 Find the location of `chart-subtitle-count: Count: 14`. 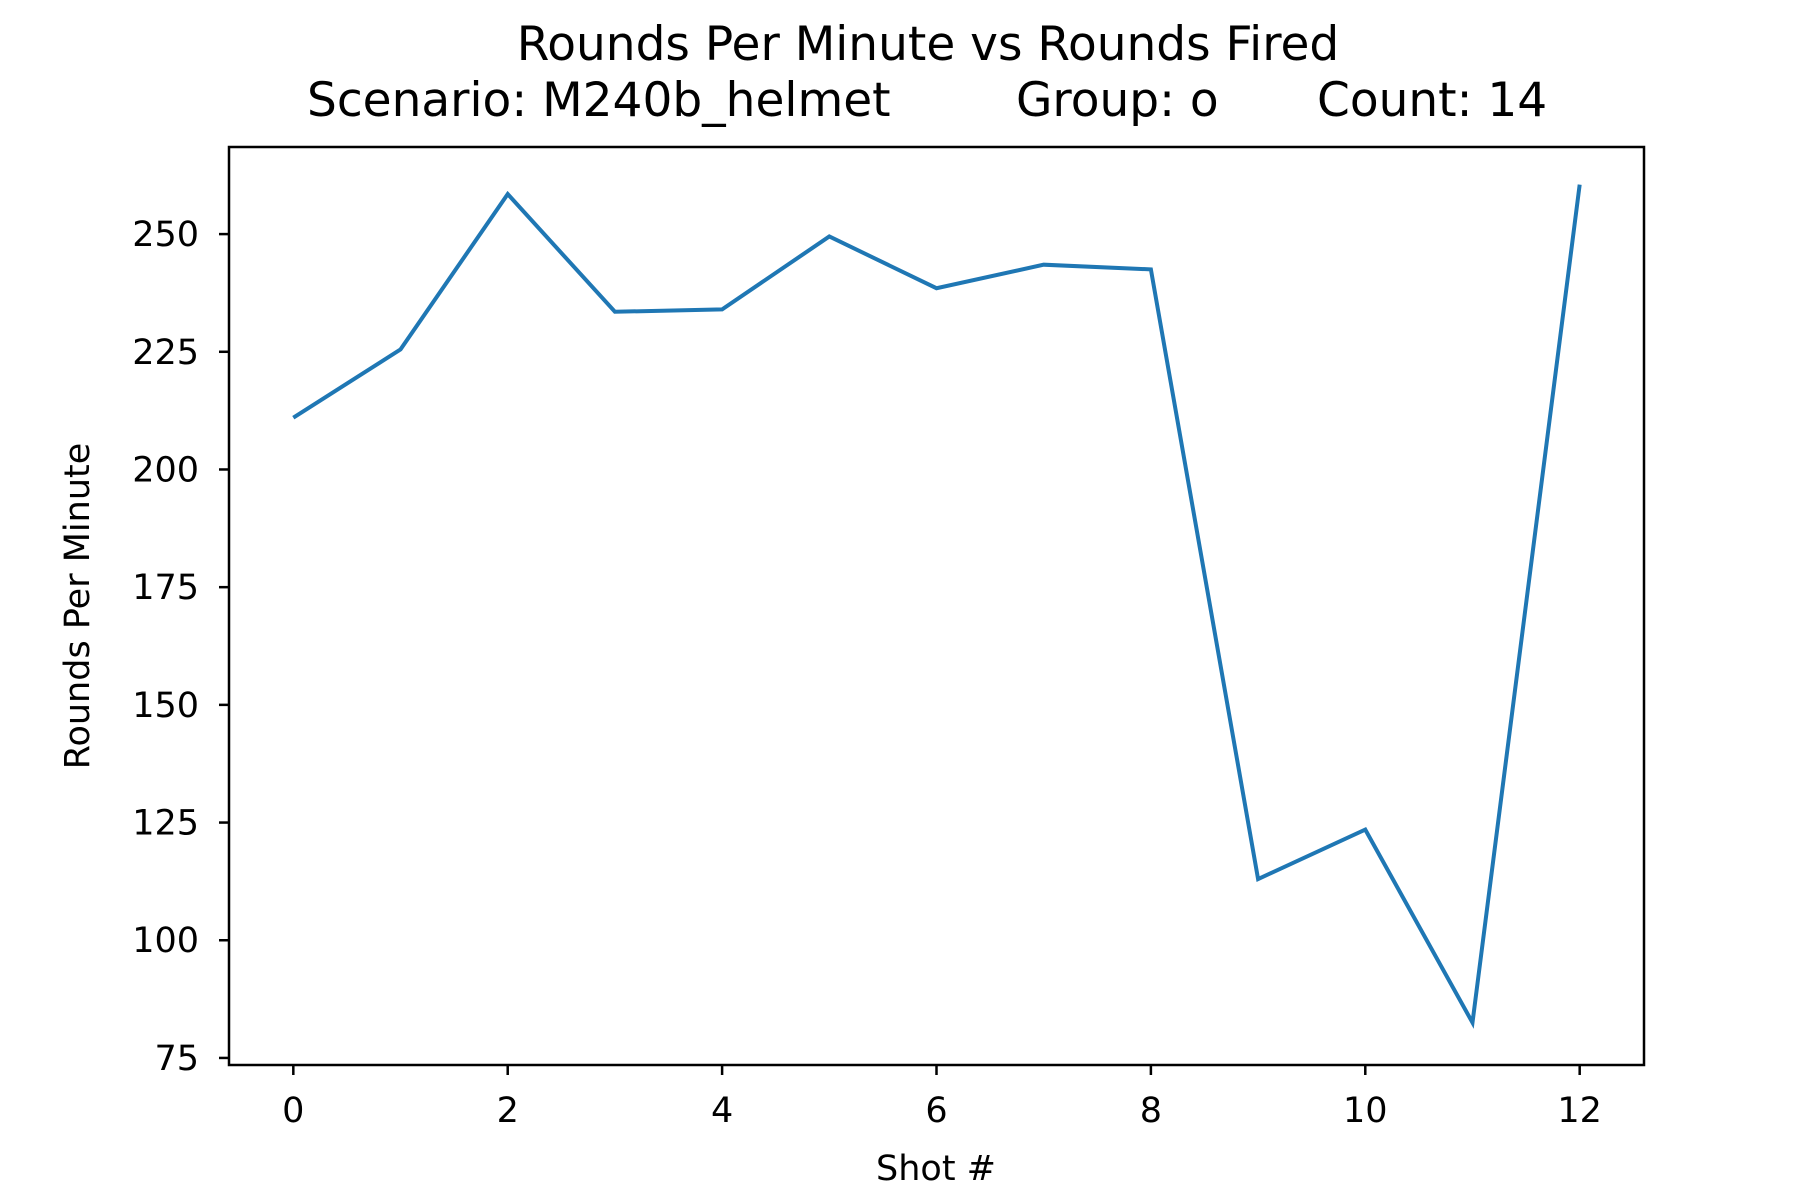

chart-subtitle-count: Count: 14 is located at coordinates (1432, 100).